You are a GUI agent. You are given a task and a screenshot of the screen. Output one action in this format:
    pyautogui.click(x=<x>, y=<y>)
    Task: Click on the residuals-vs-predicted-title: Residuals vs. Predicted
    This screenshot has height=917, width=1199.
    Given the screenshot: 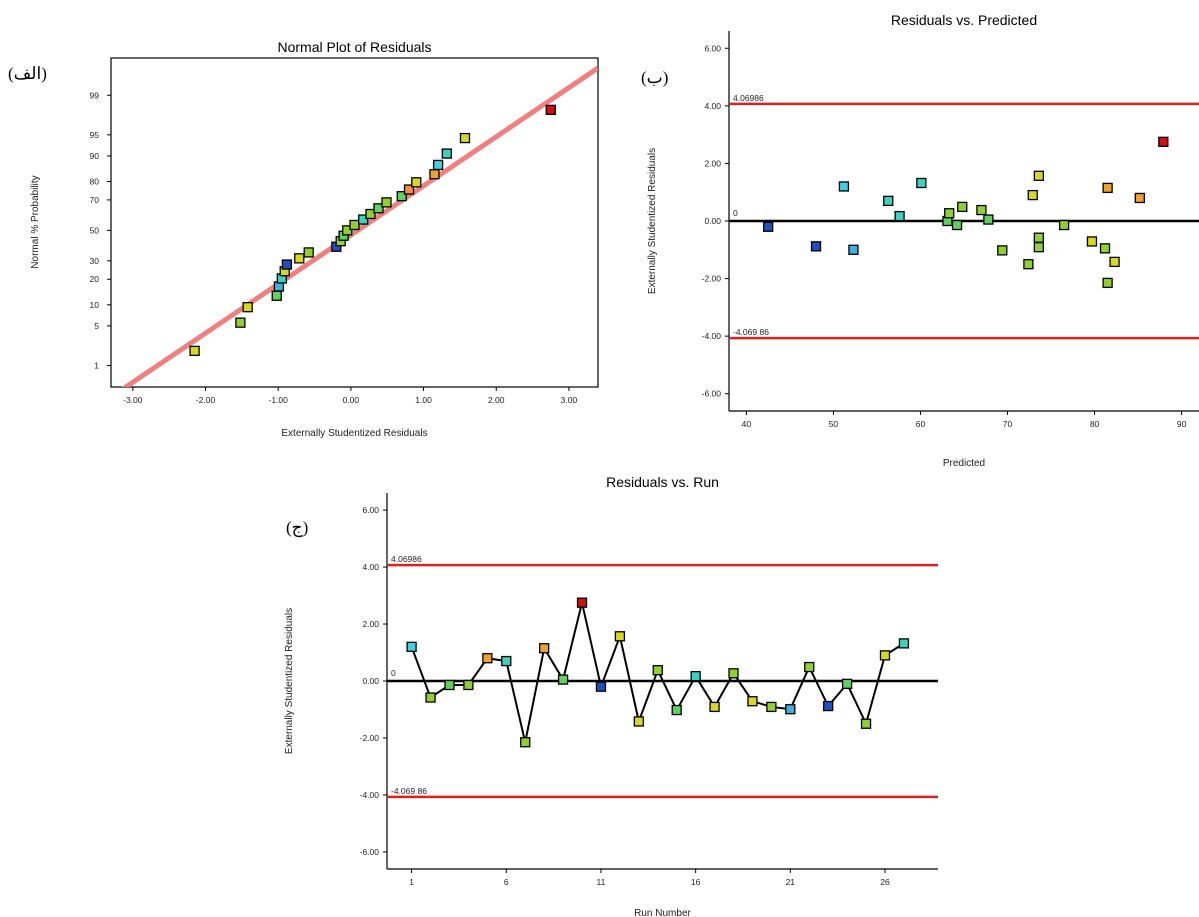 What is the action you would take?
    pyautogui.click(x=964, y=20)
    